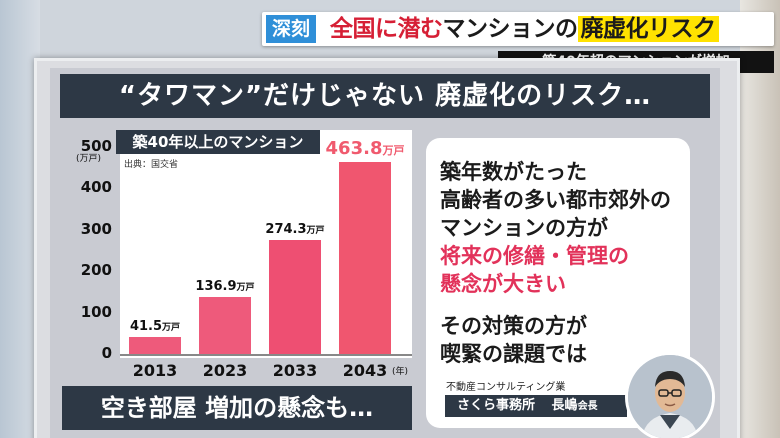  Describe the element at coordinates (503, 284) in the screenshot. I see `message-line-5: 懸念が大きい` at that location.